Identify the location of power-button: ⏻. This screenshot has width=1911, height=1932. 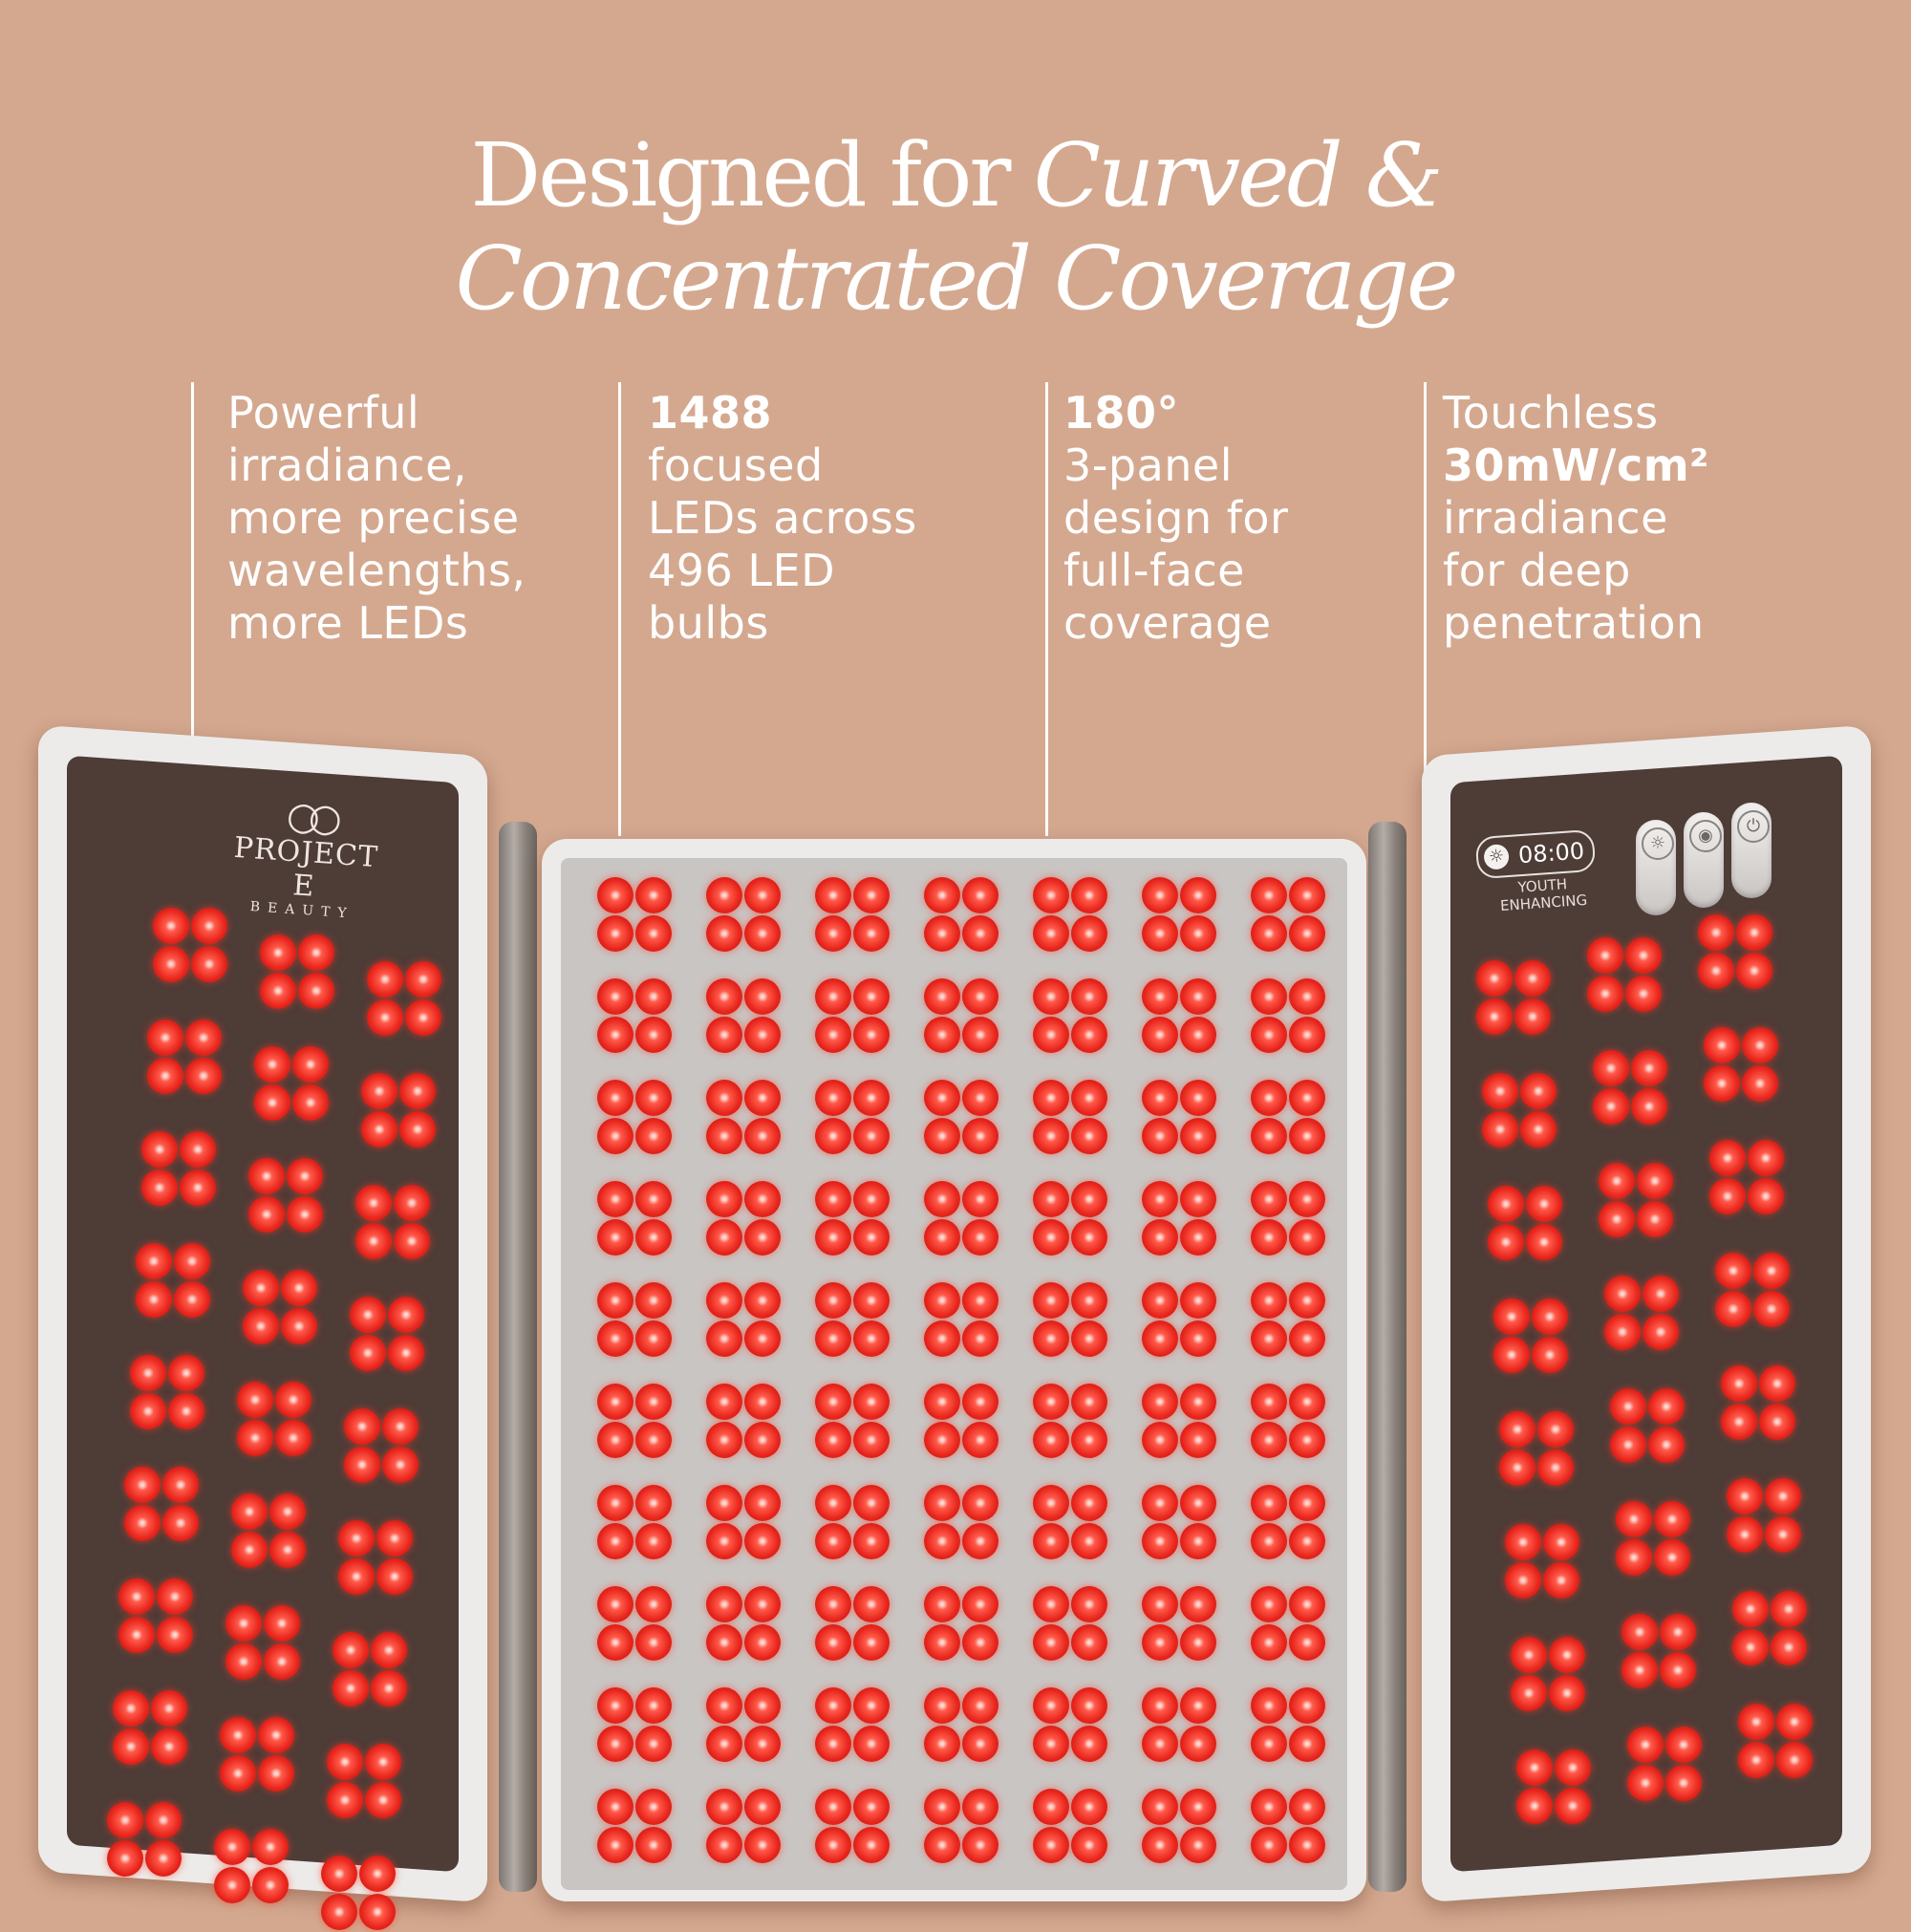
(1751, 850).